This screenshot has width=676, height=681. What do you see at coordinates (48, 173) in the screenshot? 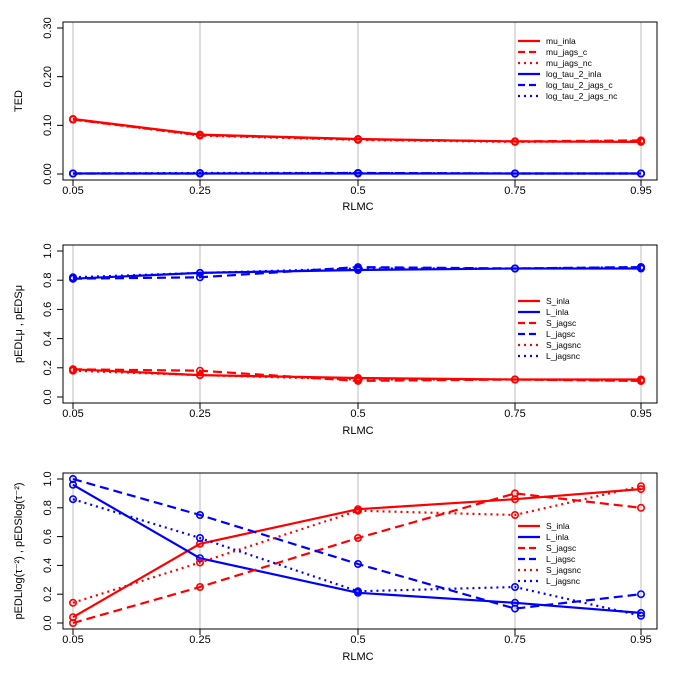
I see `y-tick-label: 0.00` at bounding box center [48, 173].